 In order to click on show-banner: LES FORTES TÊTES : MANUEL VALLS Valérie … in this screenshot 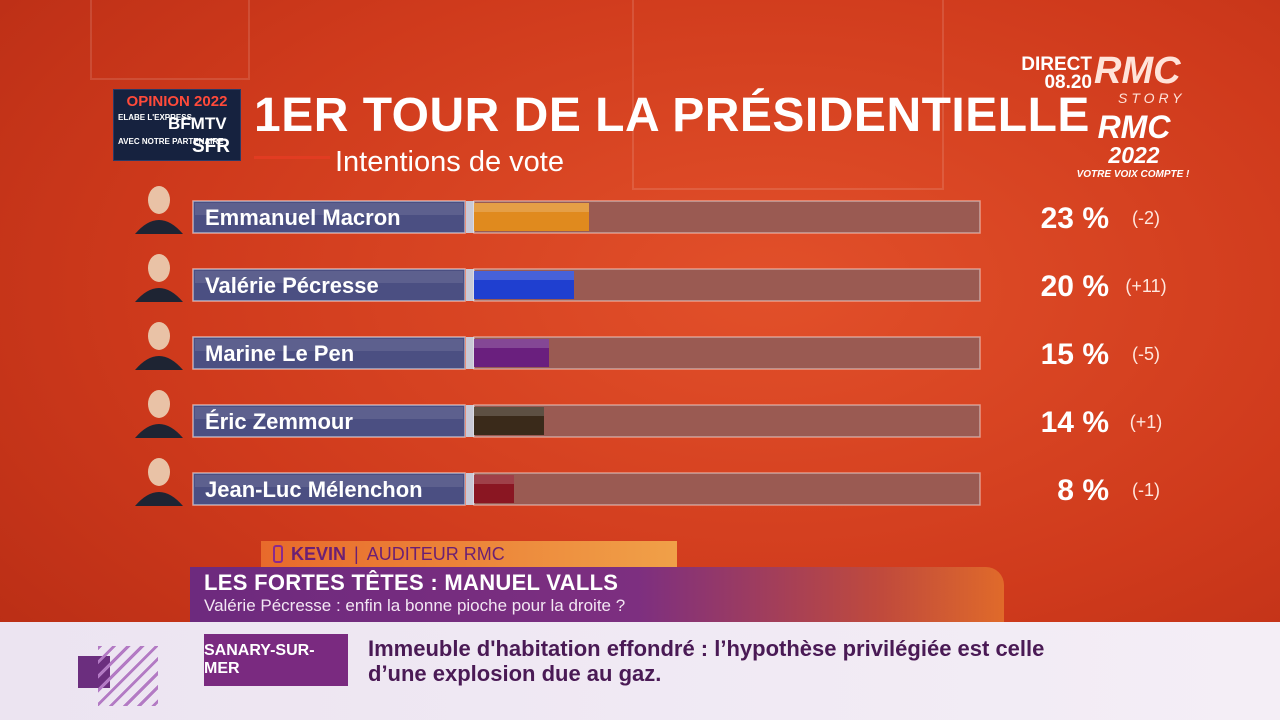, I will do `click(597, 595)`.